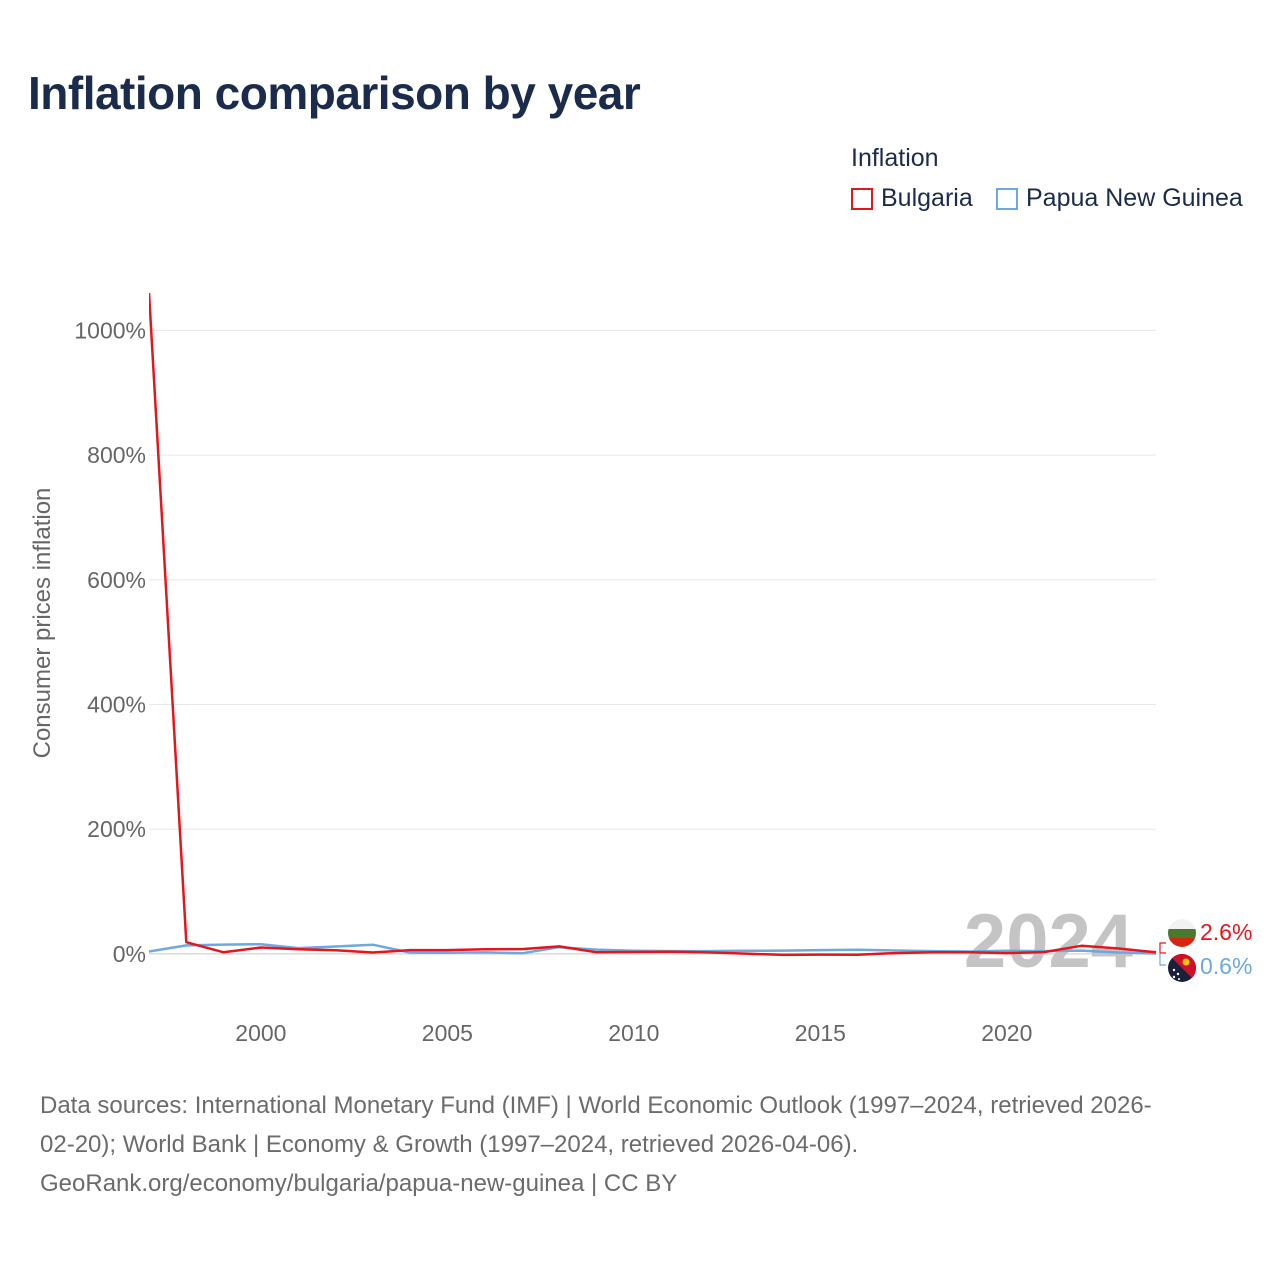 The image size is (1280, 1280). I want to click on y-tick-label: 0%, so click(129, 954).